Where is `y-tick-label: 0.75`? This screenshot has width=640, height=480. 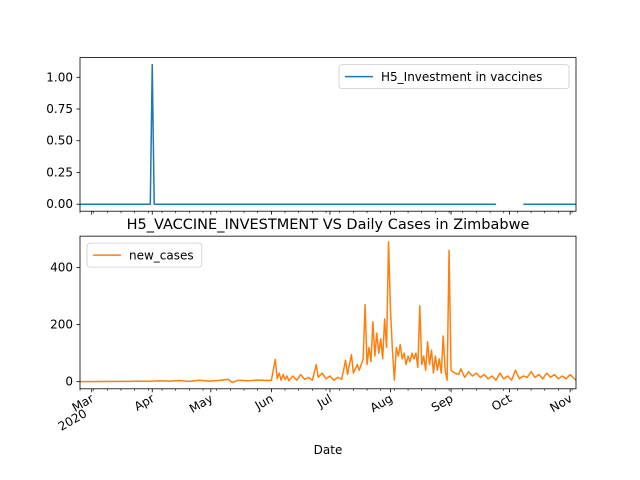
y-tick-label: 0.75 is located at coordinates (59, 109).